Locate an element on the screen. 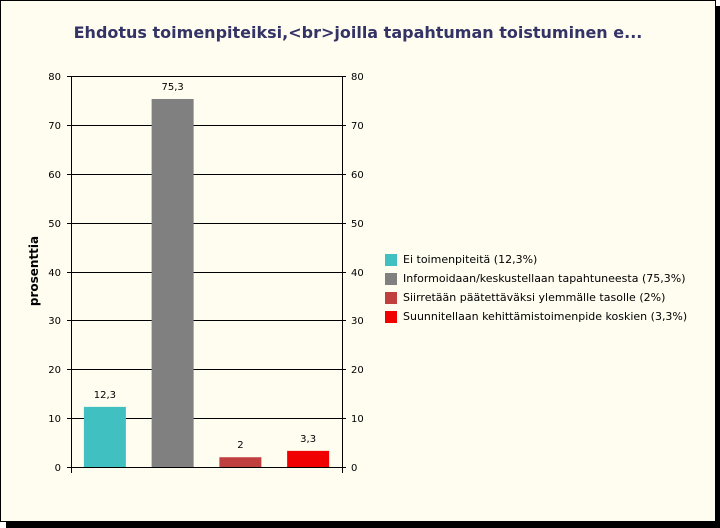 This screenshot has height=528, width=720. y-tick-label-left: 80 is located at coordinates (54, 77).